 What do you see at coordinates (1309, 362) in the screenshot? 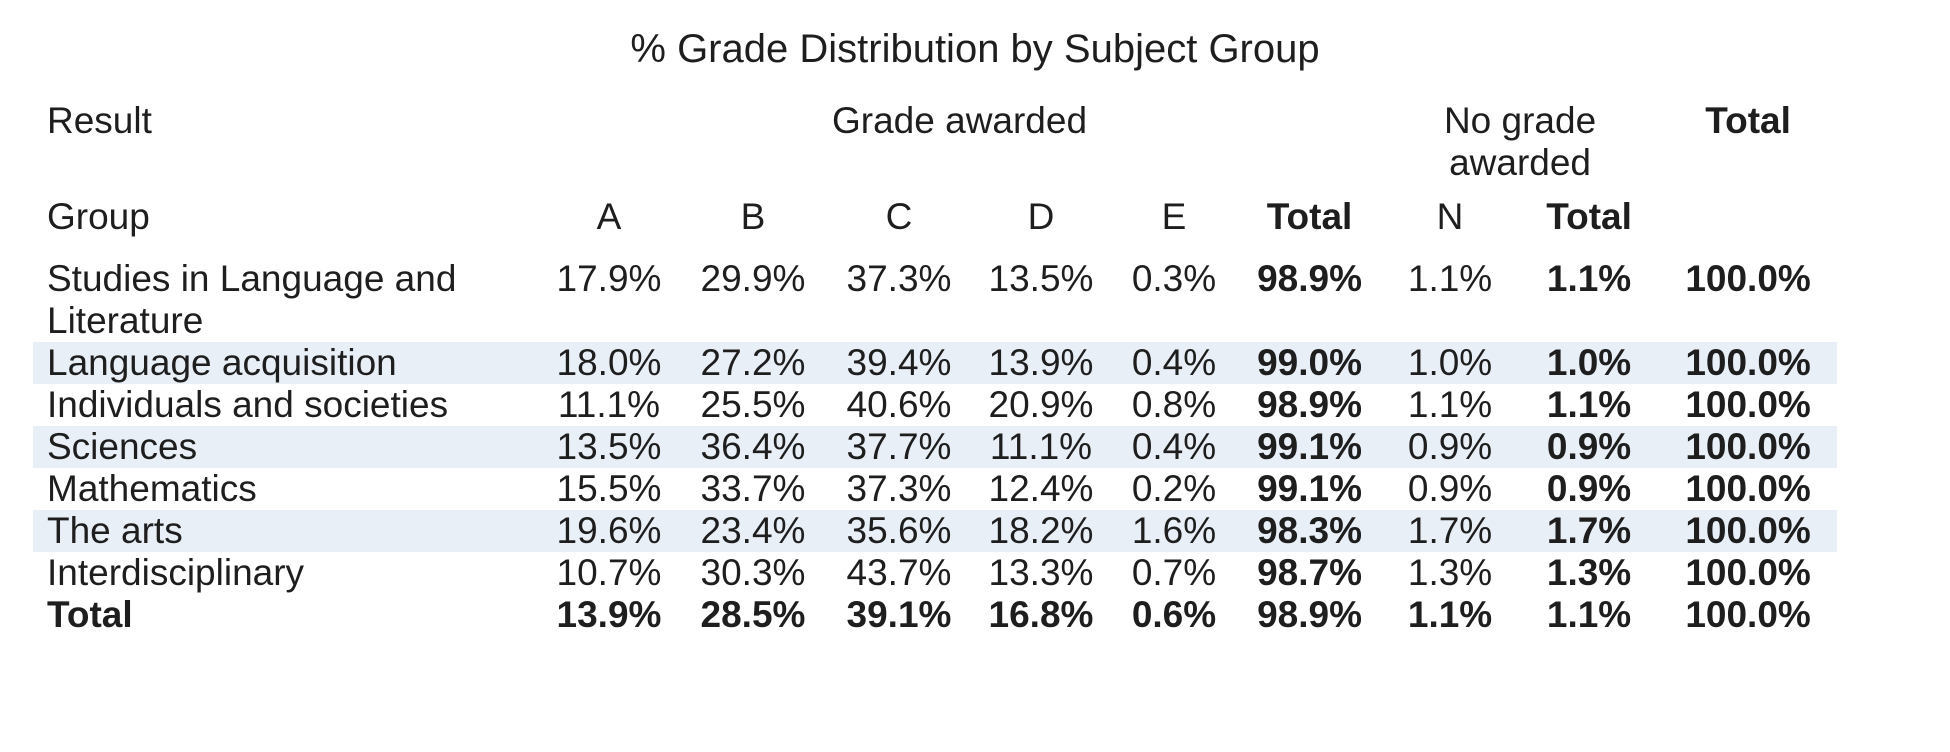
I see `value-cell-grade-total: 99.0%` at bounding box center [1309, 362].